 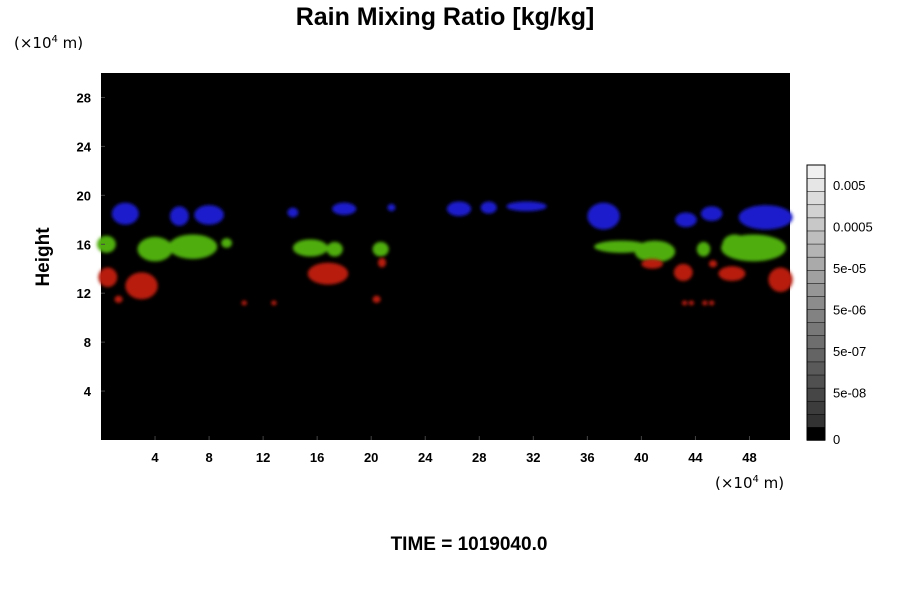 I want to click on x-tick-label: 36, so click(x=587, y=457).